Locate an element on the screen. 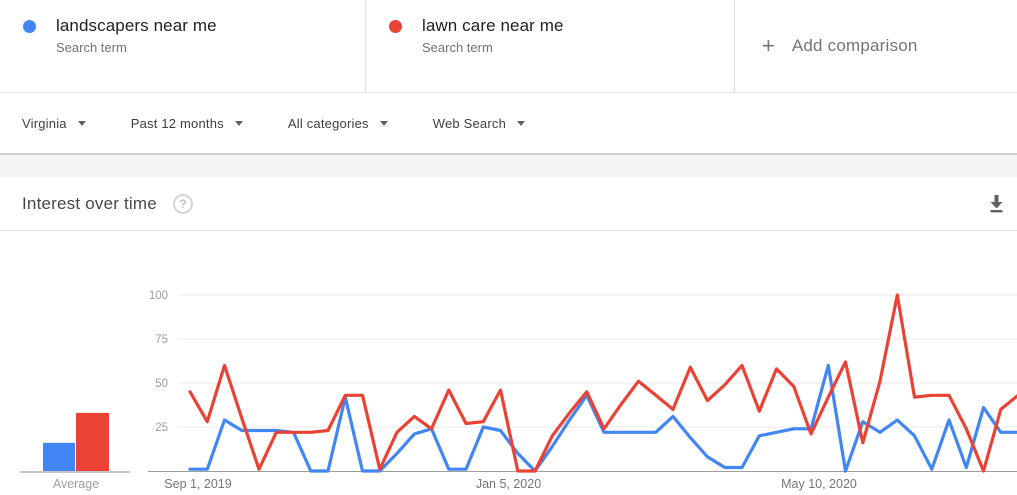 This screenshot has width=1017, height=495. add-comparison-button: + Add comparison is located at coordinates (876, 46).